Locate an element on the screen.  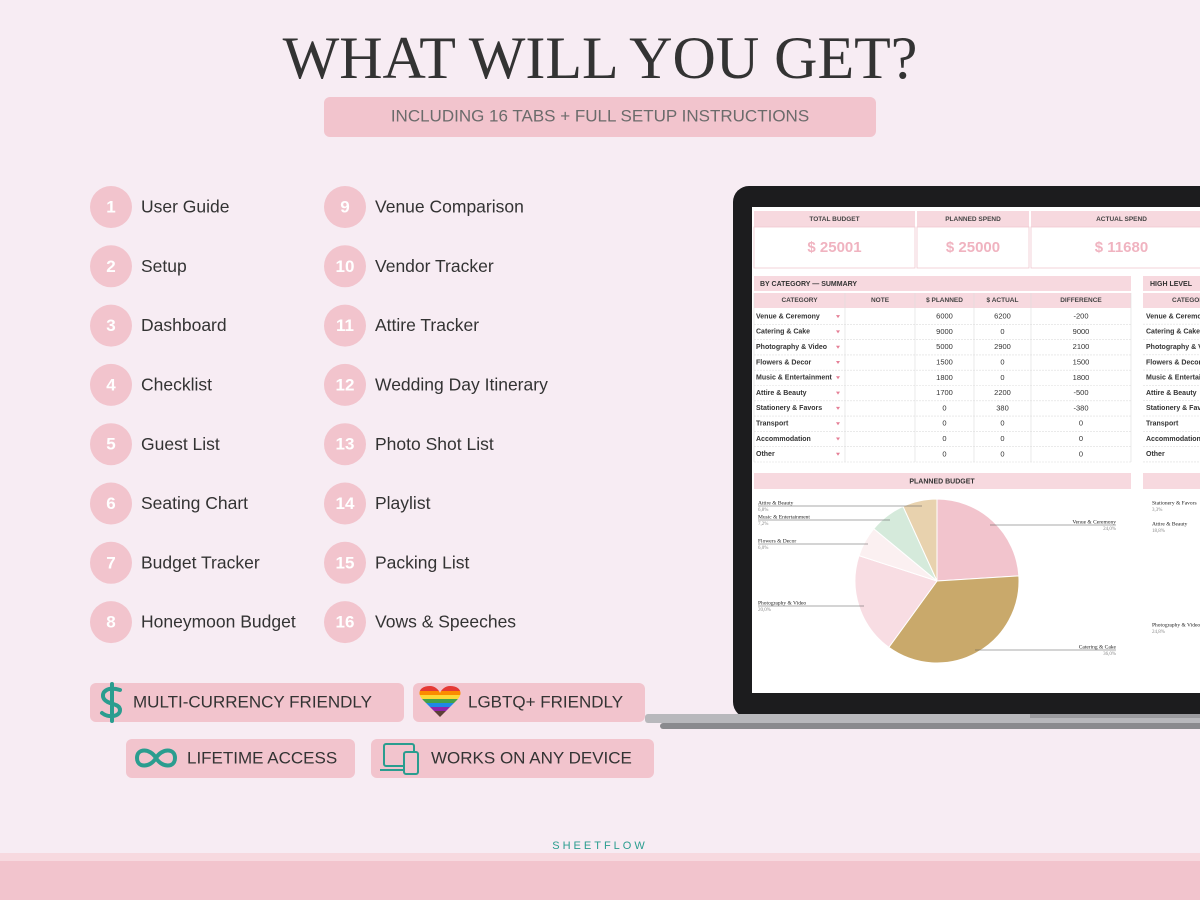
feature-number: 1 is located at coordinates (110, 206).